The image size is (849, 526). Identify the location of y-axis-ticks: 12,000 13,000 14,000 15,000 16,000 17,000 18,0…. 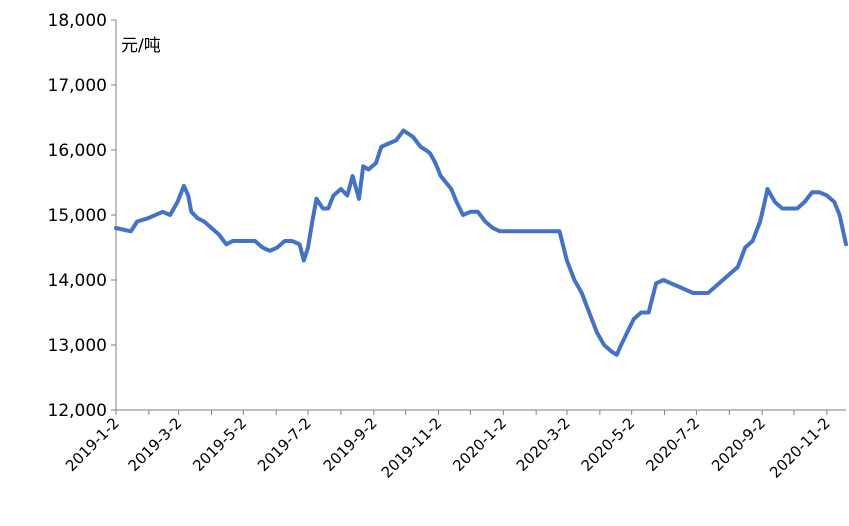
(82, 216).